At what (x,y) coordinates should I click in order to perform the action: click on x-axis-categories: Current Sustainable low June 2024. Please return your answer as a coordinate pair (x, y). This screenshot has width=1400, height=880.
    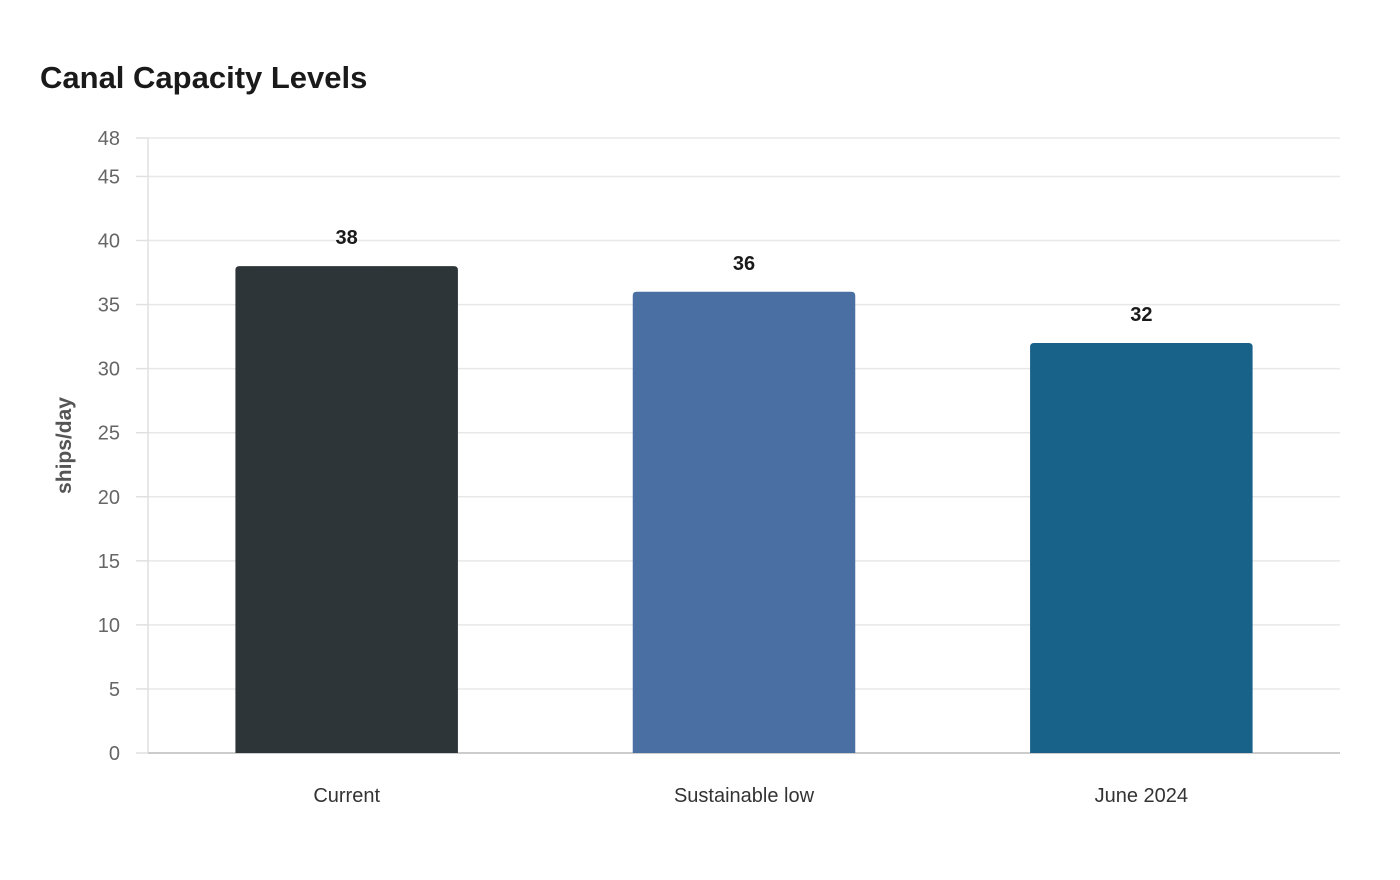
    Looking at the image, I should click on (750, 796).